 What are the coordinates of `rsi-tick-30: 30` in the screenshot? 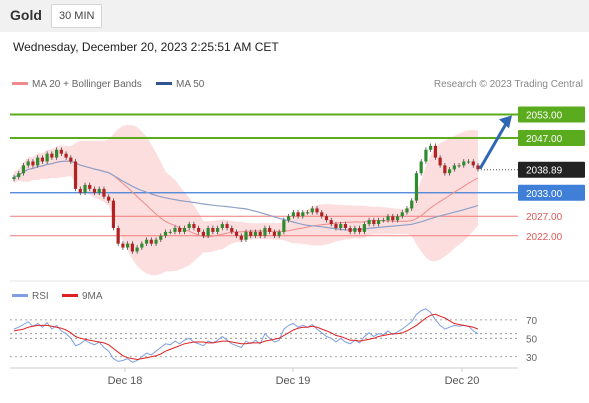 It's located at (532, 358).